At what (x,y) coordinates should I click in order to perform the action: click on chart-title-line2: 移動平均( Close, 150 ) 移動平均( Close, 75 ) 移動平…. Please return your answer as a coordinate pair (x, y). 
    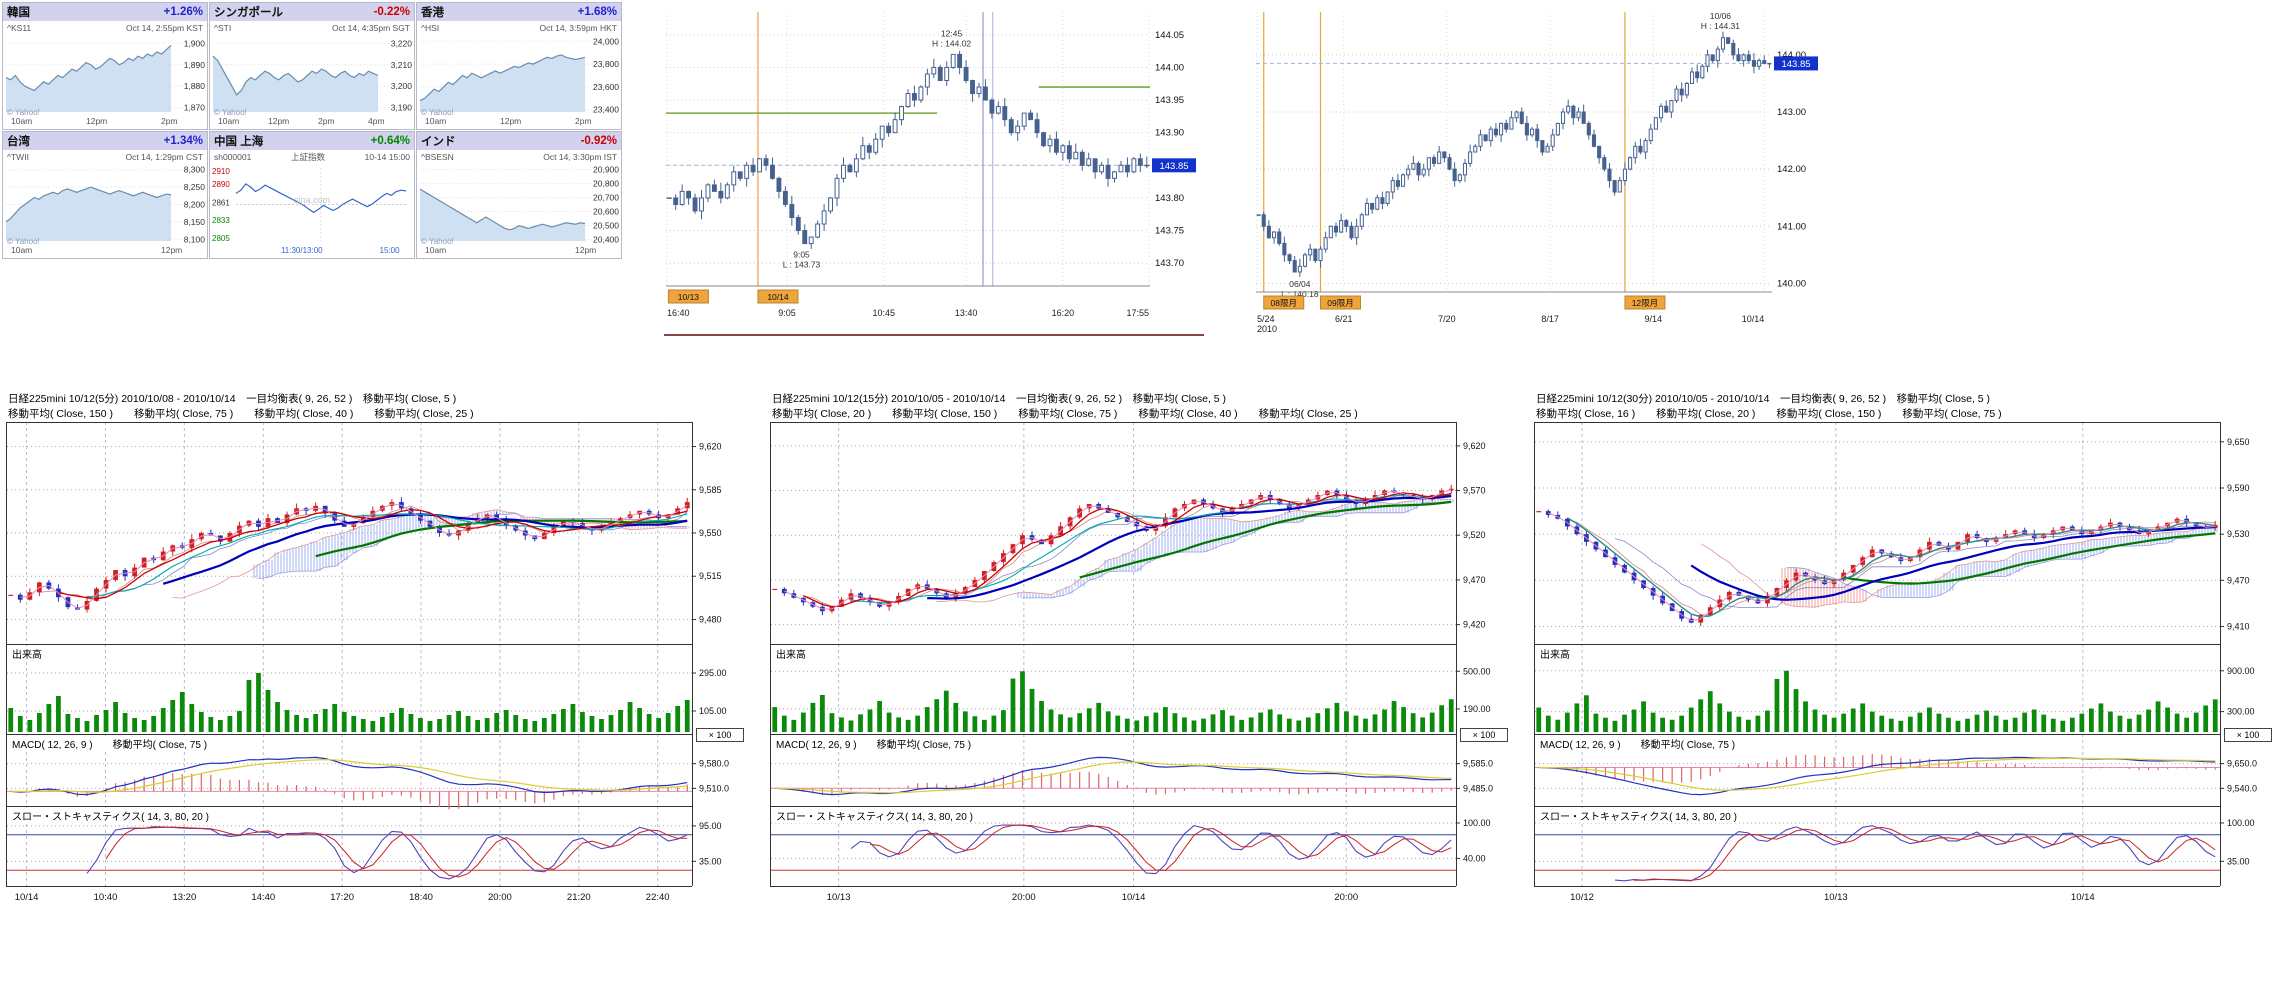
    Looking at the image, I should click on (241, 414).